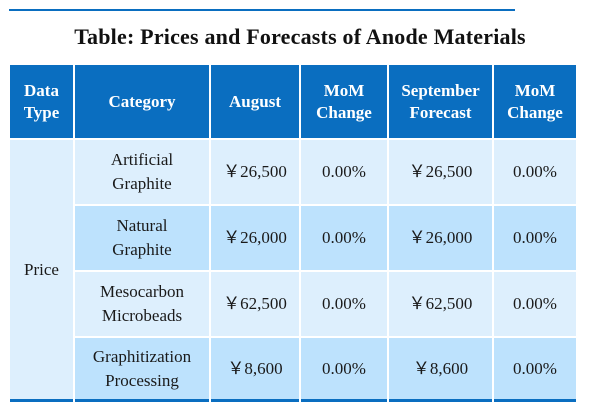 This screenshot has width=600, height=416. I want to click on category-cell: Natural Graphite, so click(142, 237).